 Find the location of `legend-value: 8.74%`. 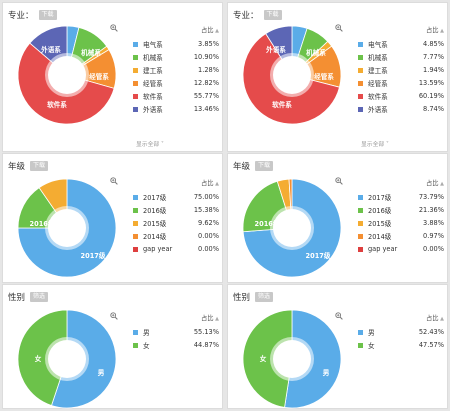

legend-value: 8.74% is located at coordinates (433, 109).